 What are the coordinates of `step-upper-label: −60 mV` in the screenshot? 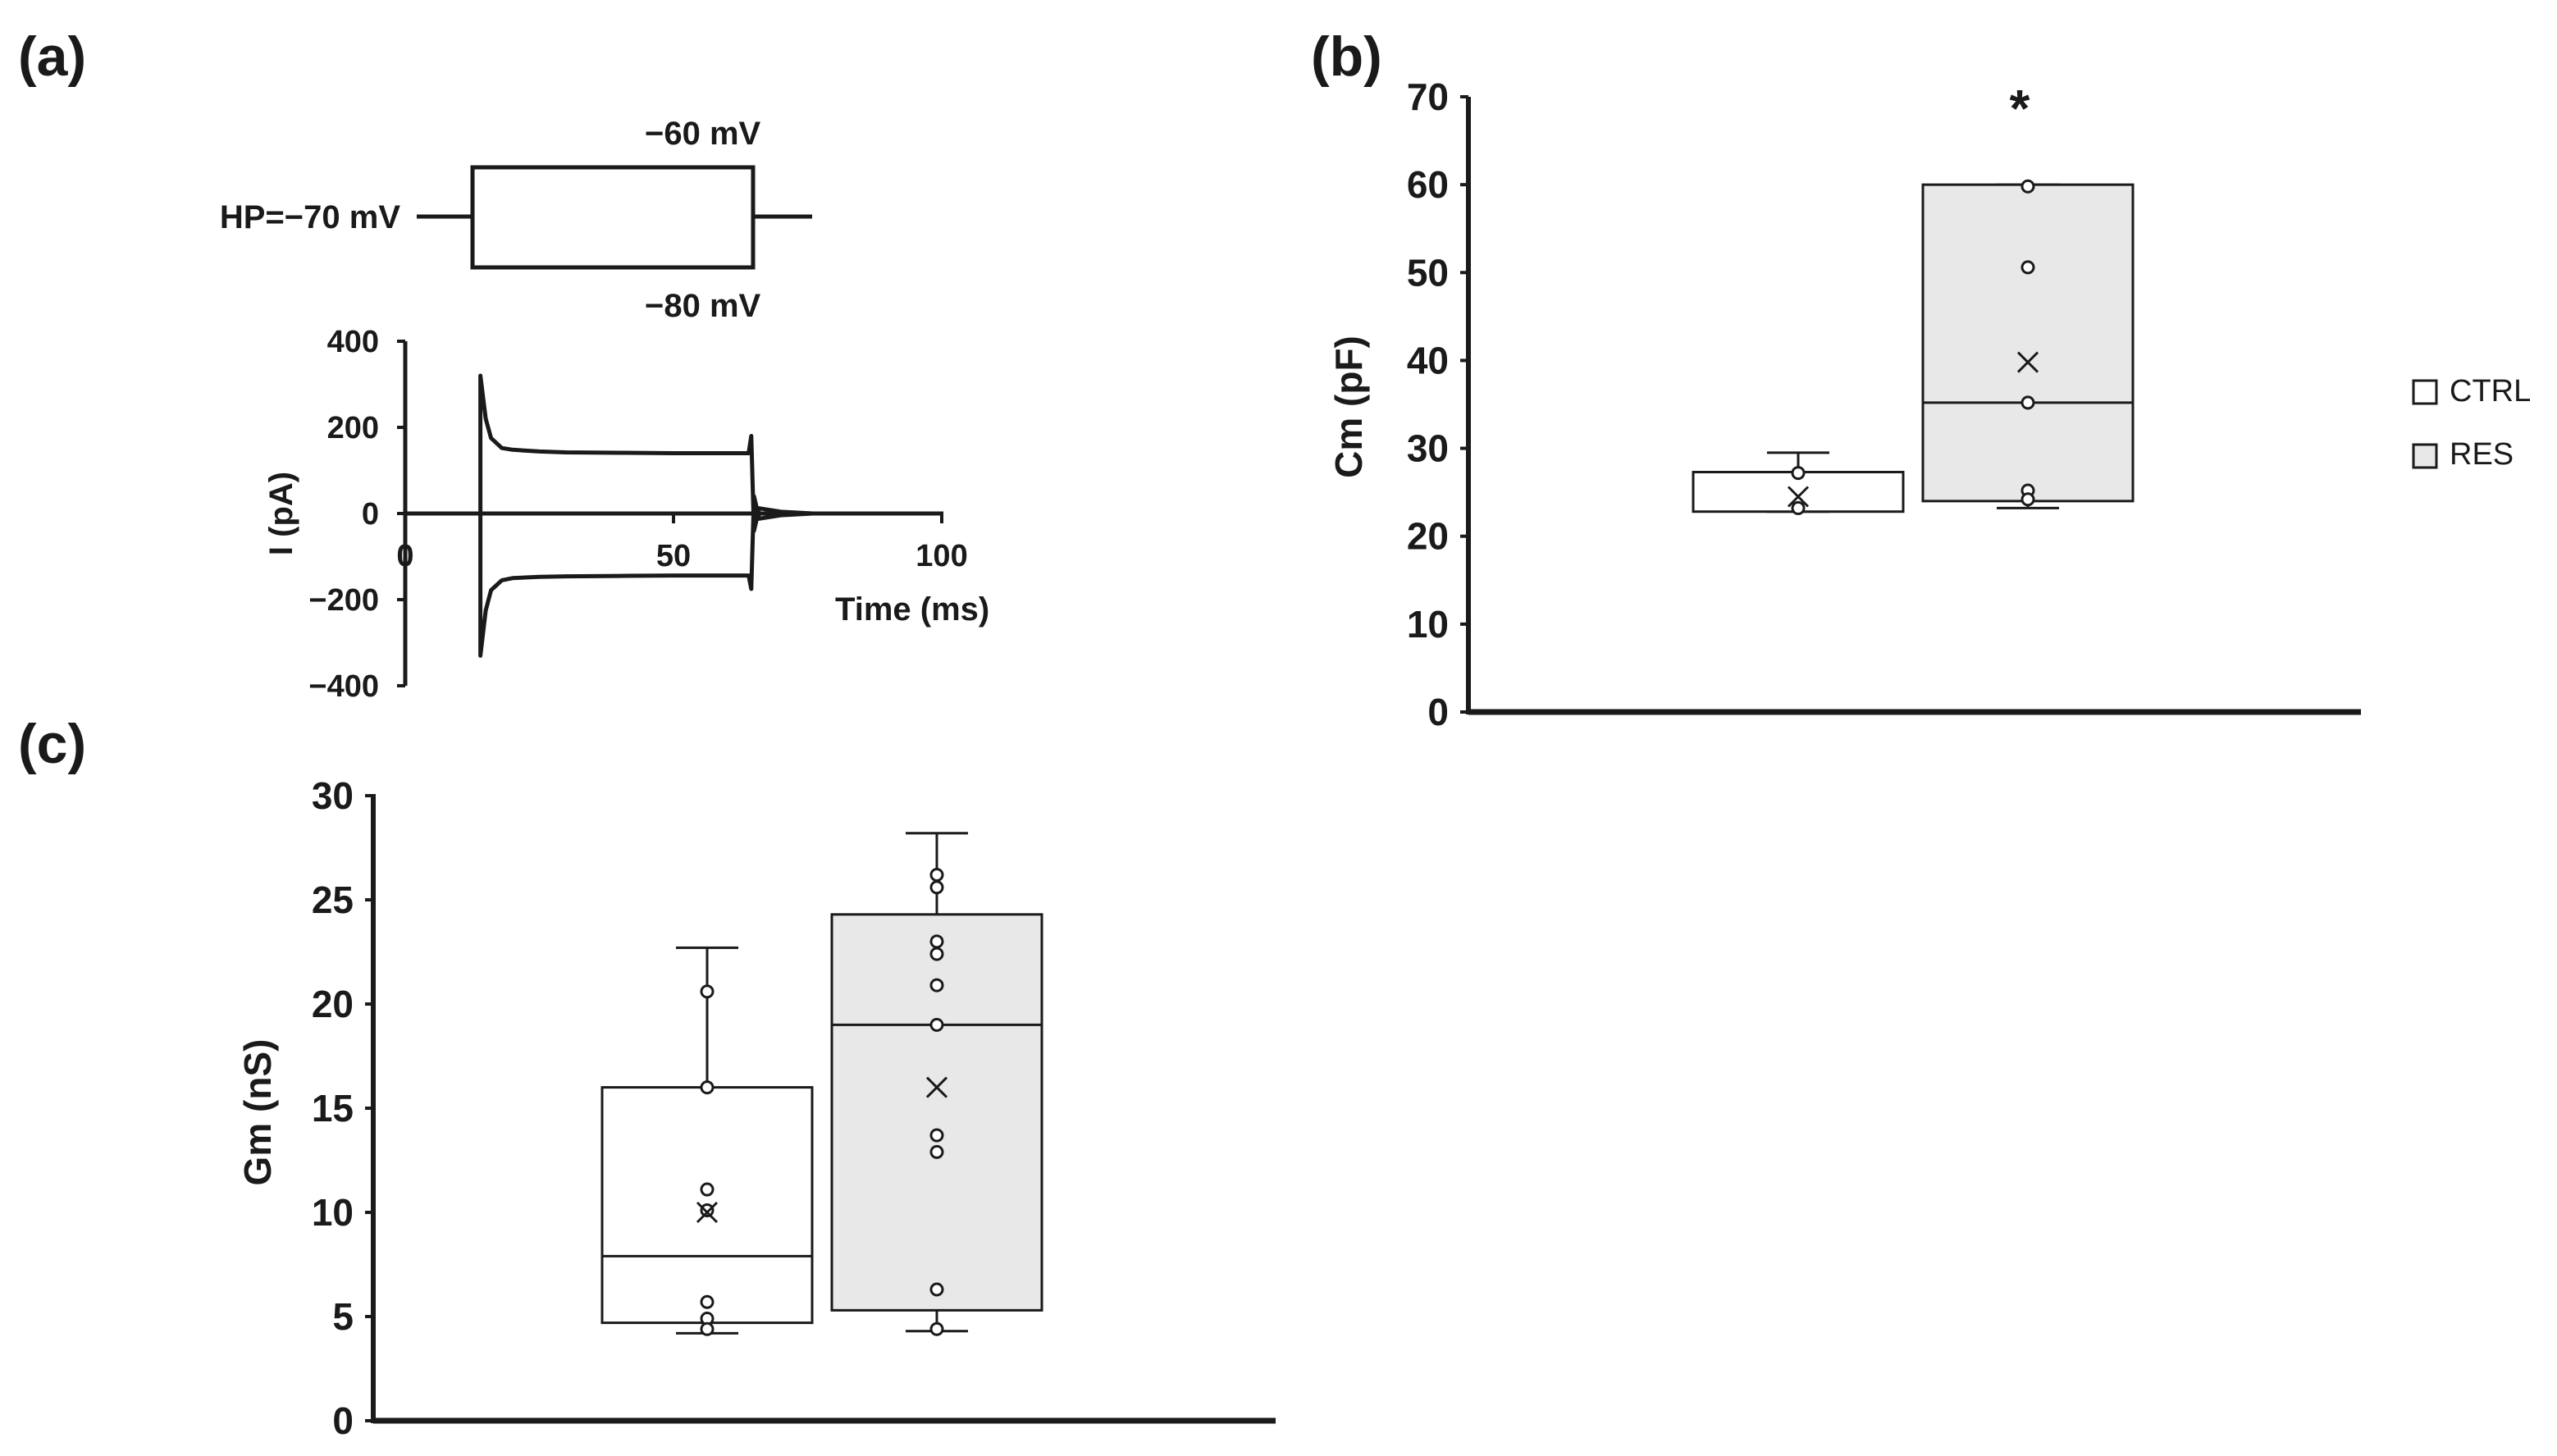 It's located at (703, 134).